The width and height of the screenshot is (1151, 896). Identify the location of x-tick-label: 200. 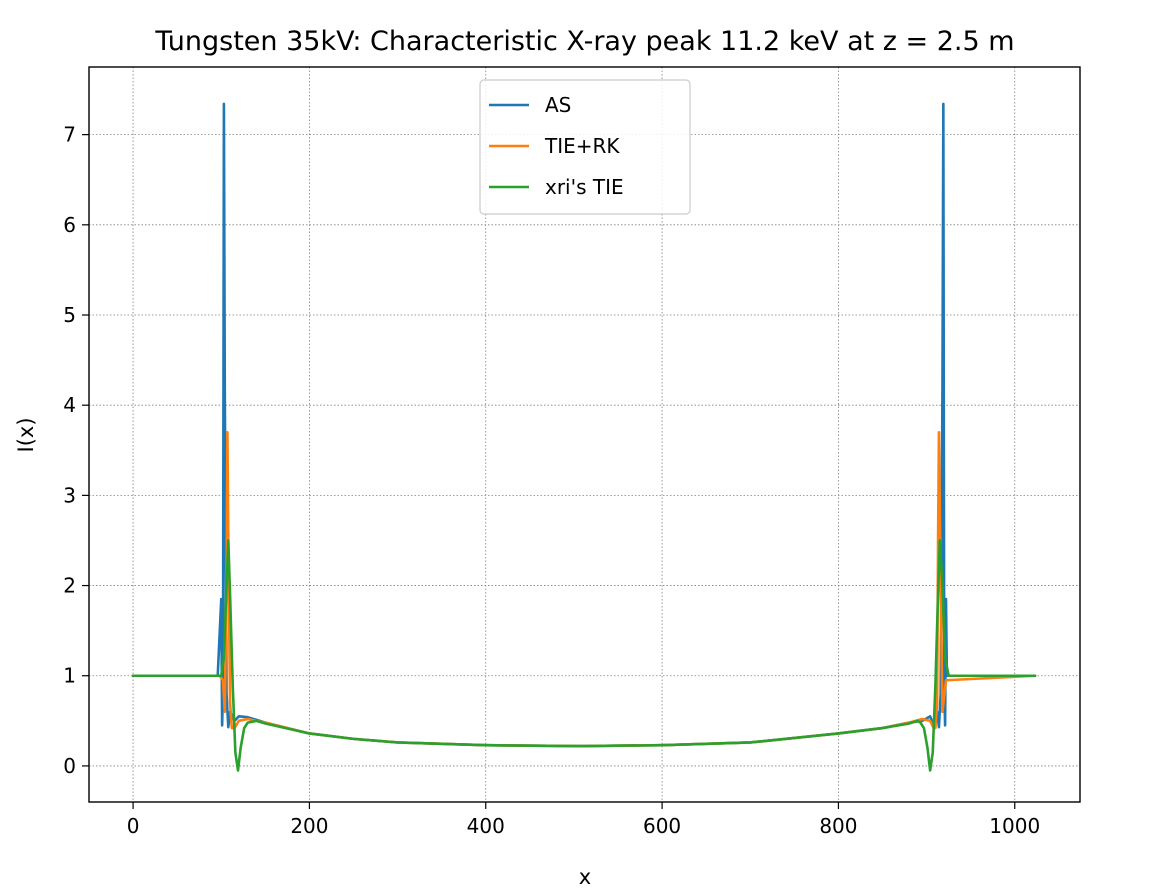
(309, 826).